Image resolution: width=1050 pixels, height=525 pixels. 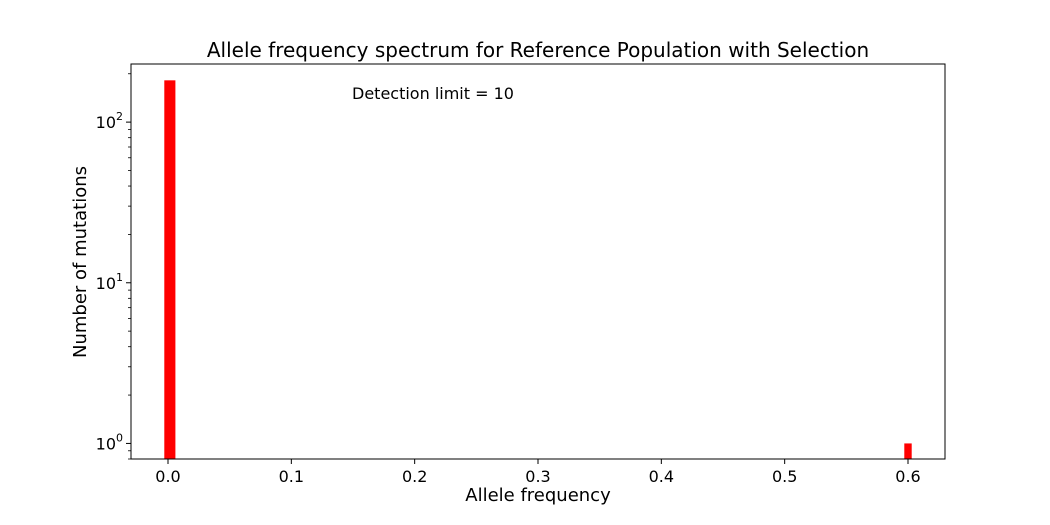 What do you see at coordinates (80, 262) in the screenshot?
I see `y-axis-label: Number of mutations` at bounding box center [80, 262].